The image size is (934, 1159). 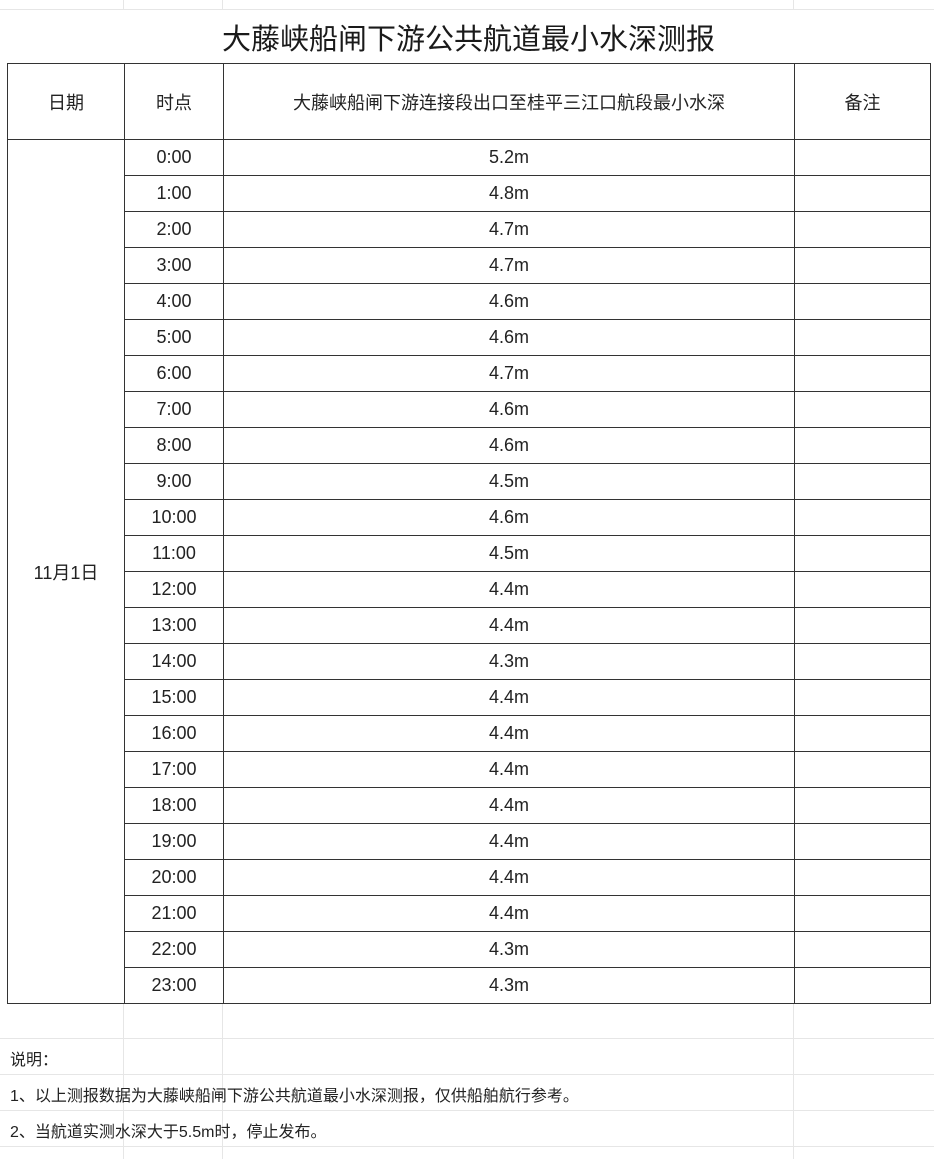 I want to click on table-row: 22:00 4.3m, so click(x=469, y=949).